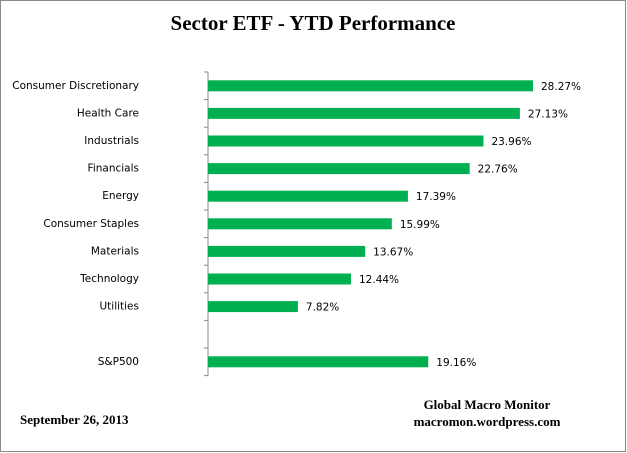 The width and height of the screenshot is (627, 453). Describe the element at coordinates (111, 141) in the screenshot. I see `y-tick-label: Industrials` at that location.